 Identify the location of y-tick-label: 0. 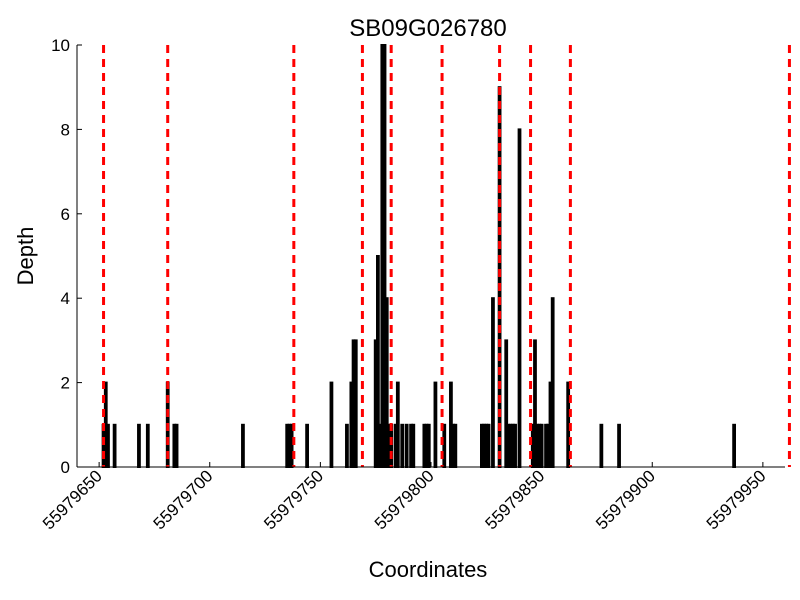
(65, 467).